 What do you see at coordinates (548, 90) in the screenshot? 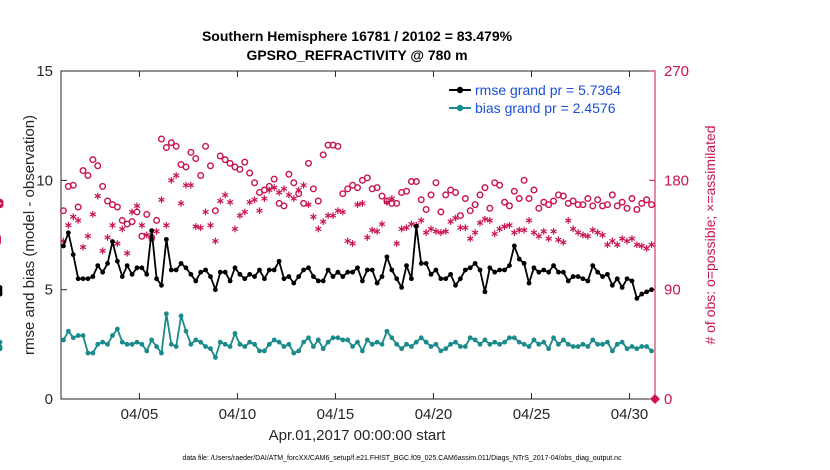
I see `legend-rmse-label: rmse grand pr = 5.7364` at bounding box center [548, 90].